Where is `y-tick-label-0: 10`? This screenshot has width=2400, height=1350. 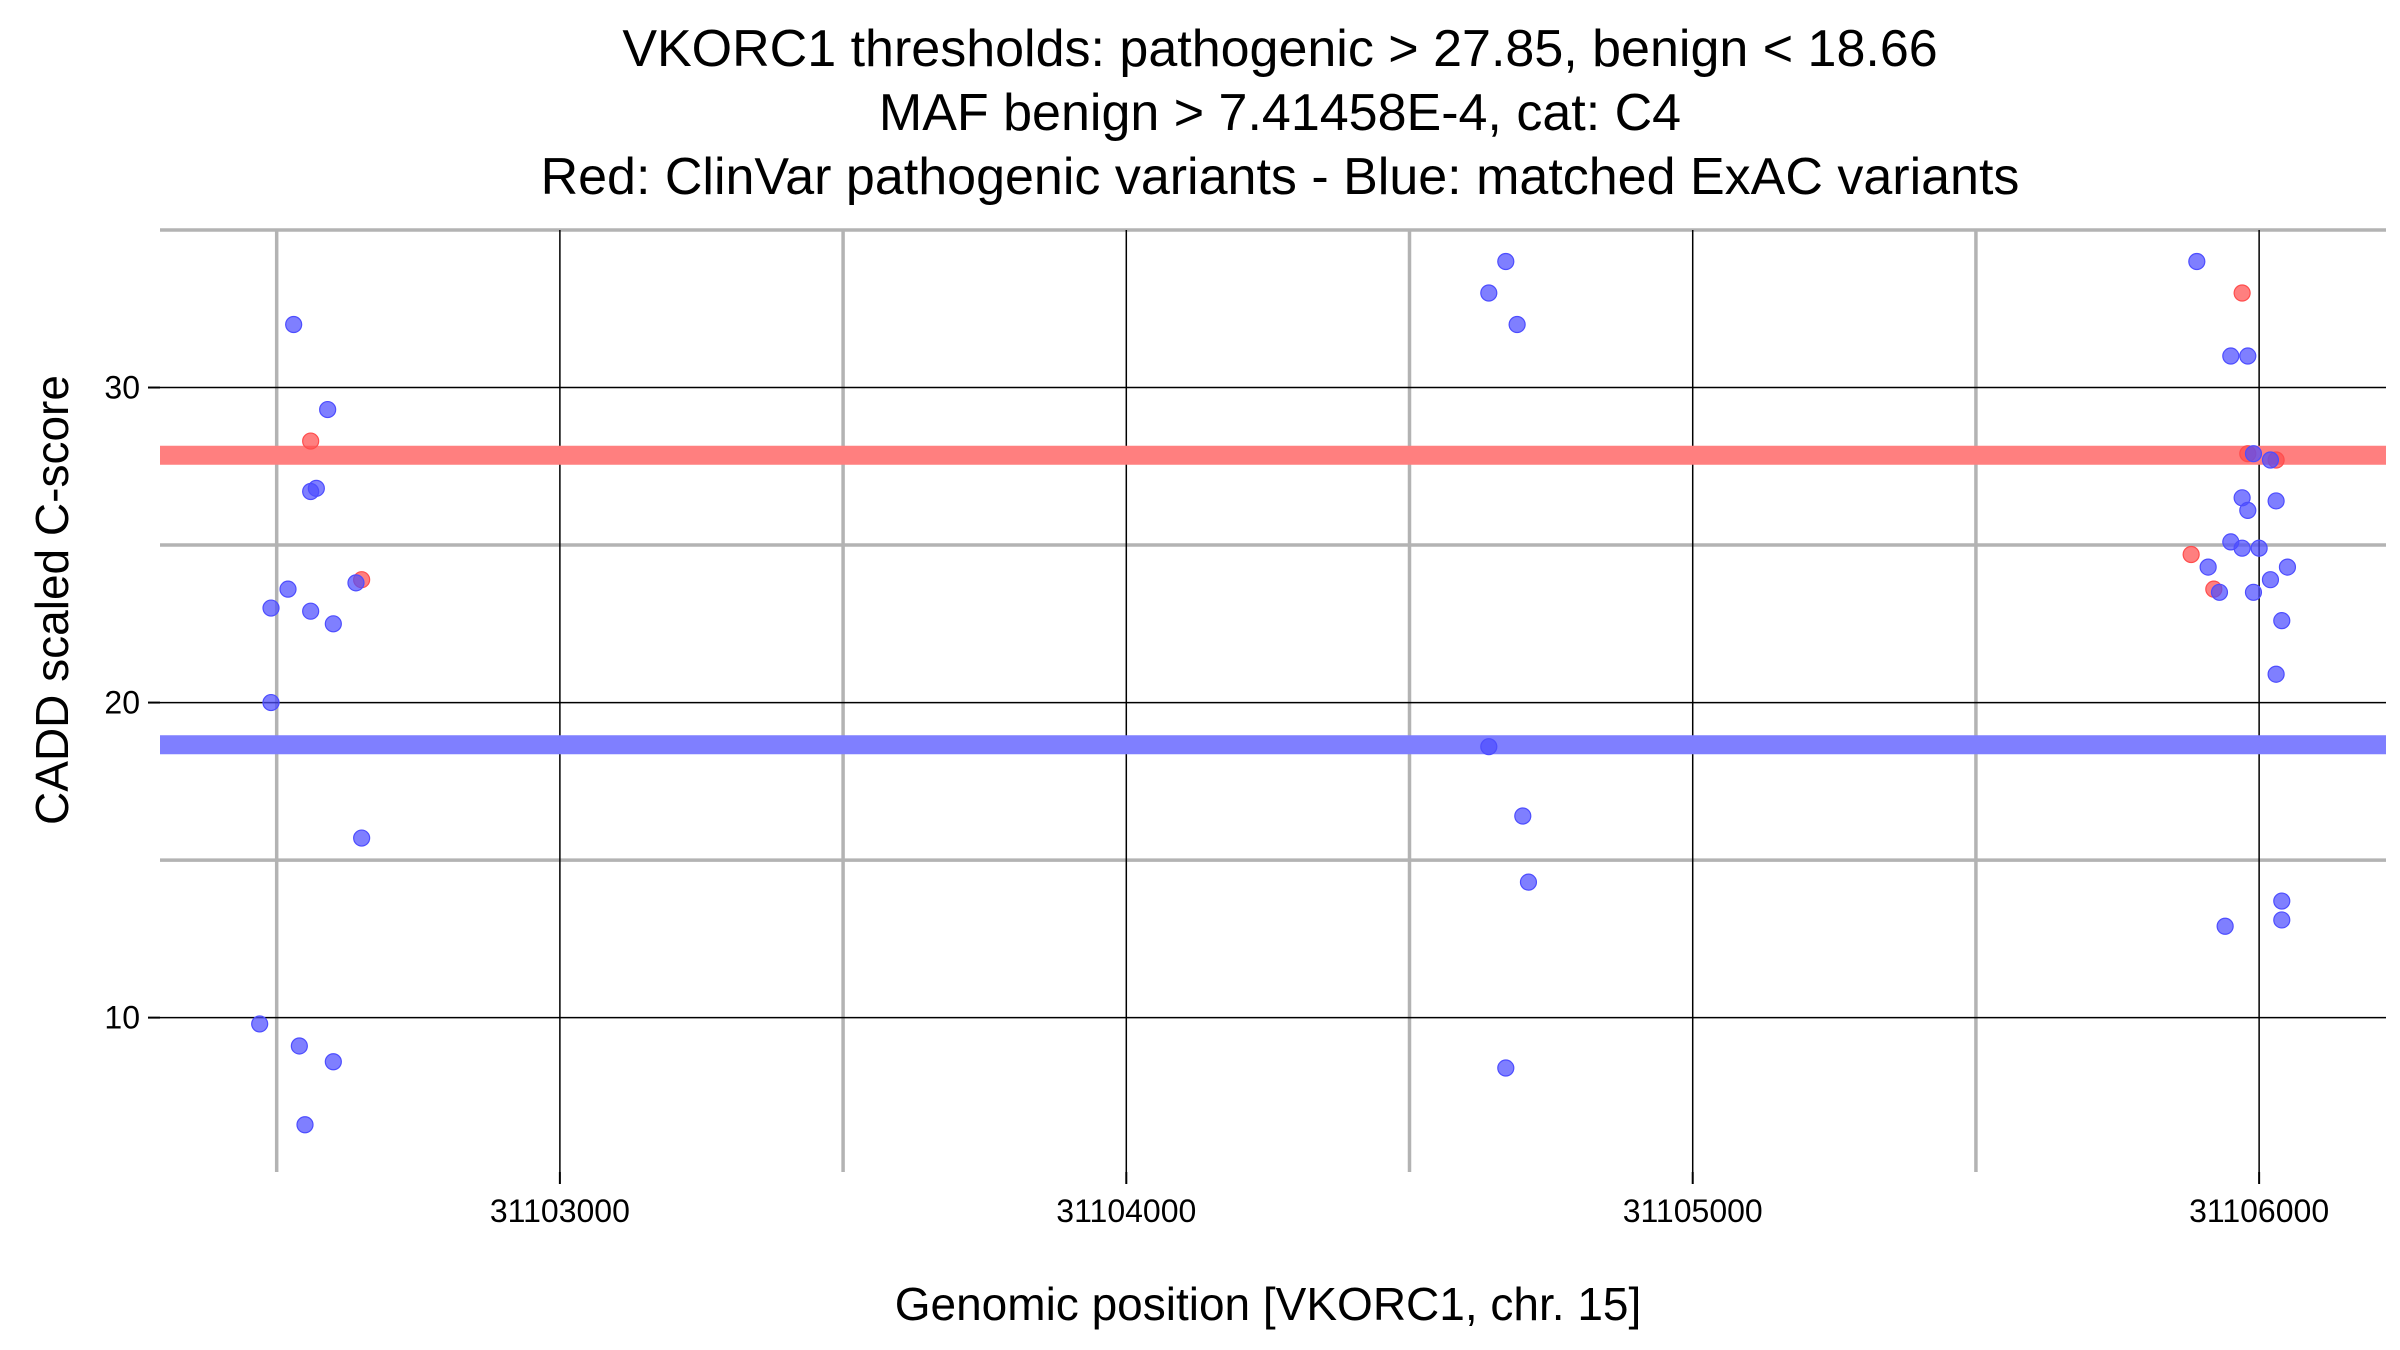 y-tick-label-0: 10 is located at coordinates (122, 1018).